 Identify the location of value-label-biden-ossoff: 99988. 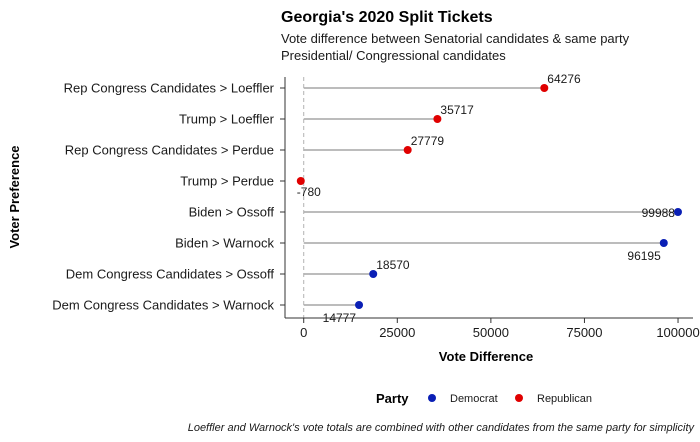
(659, 213).